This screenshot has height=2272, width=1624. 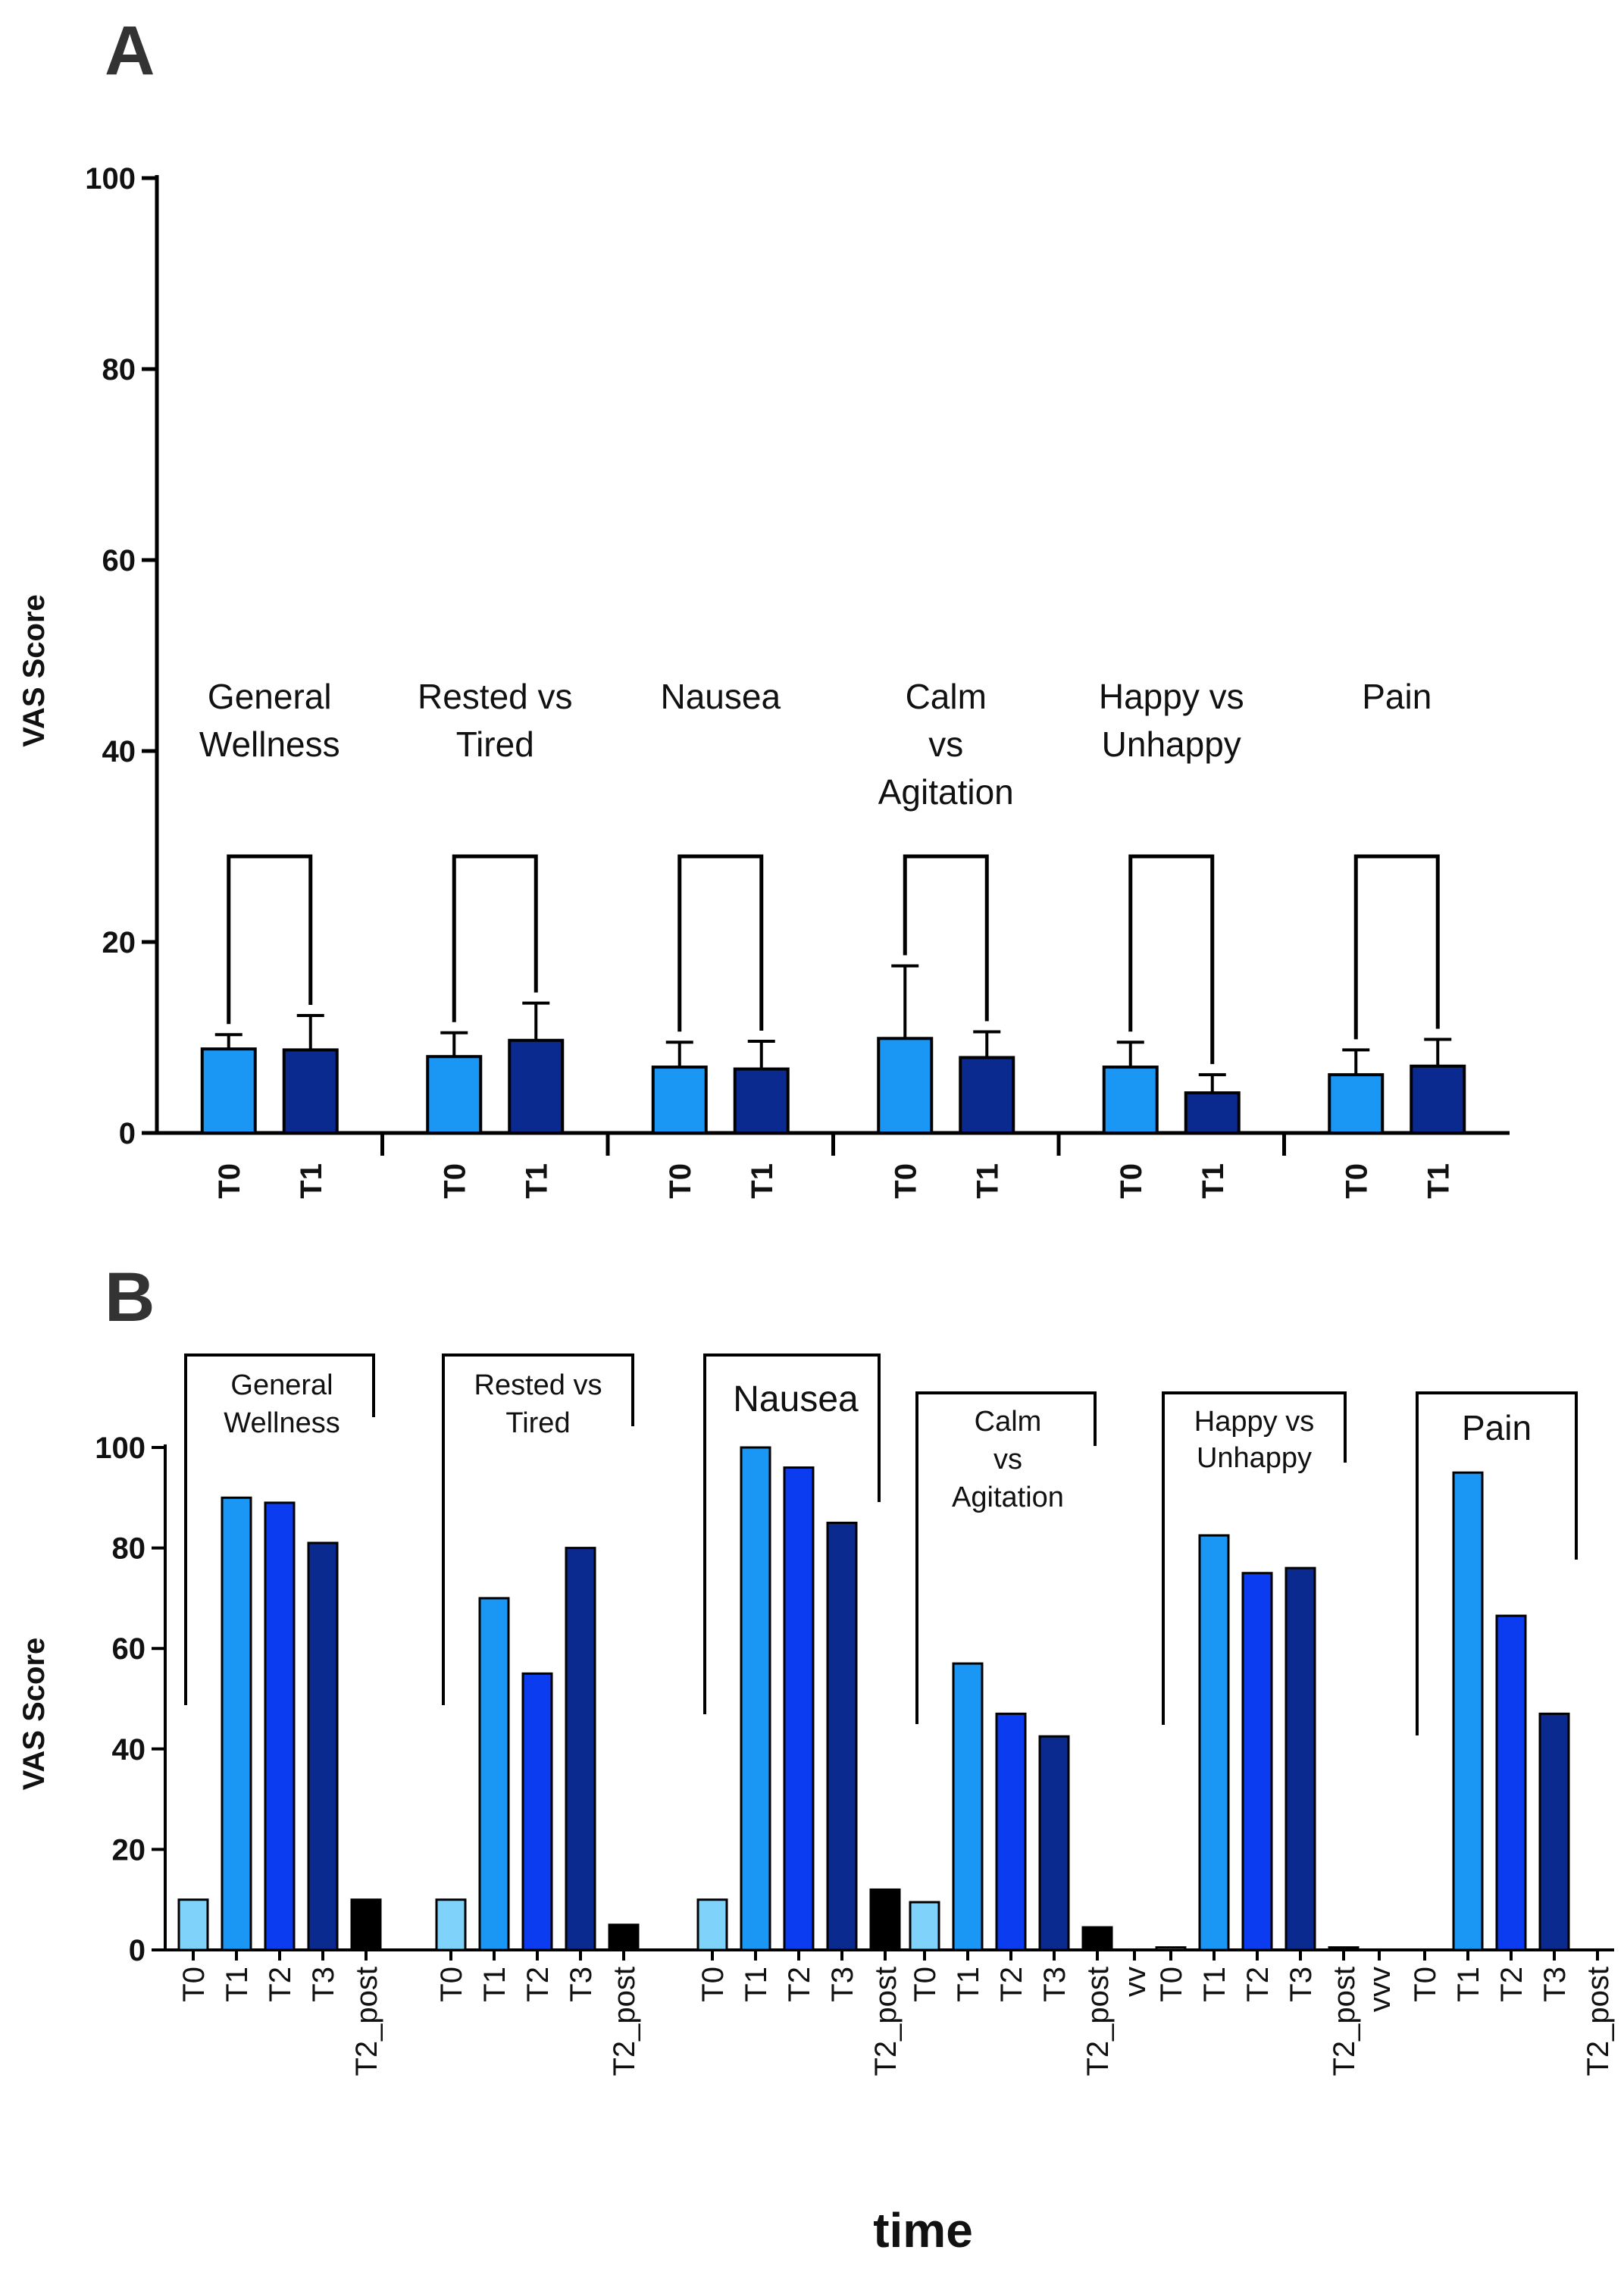 What do you see at coordinates (538, 1715) in the screenshot?
I see `group-rested-vs-tired: T0 T1 T2 T3 T2_post Rested vs Tired` at bounding box center [538, 1715].